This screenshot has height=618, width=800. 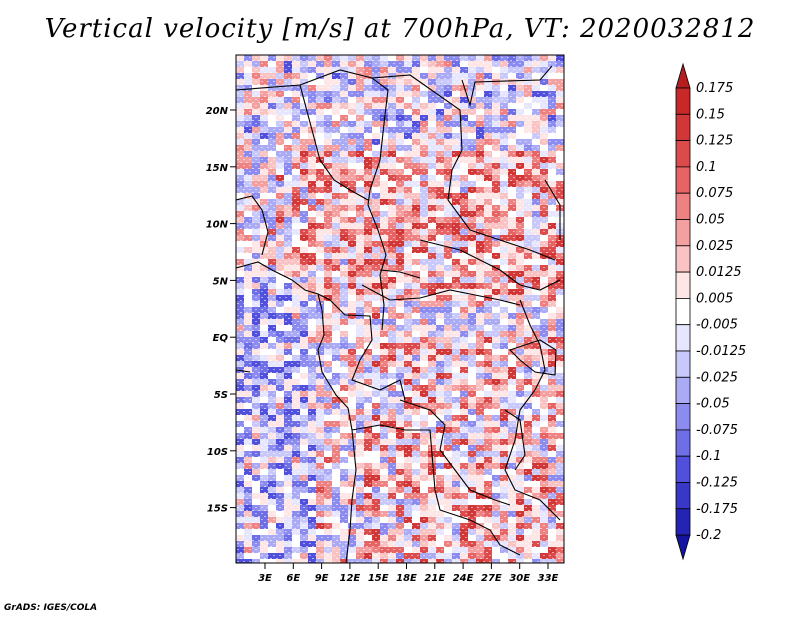 I want to click on lat-label-20n: 20N, so click(x=217, y=111).